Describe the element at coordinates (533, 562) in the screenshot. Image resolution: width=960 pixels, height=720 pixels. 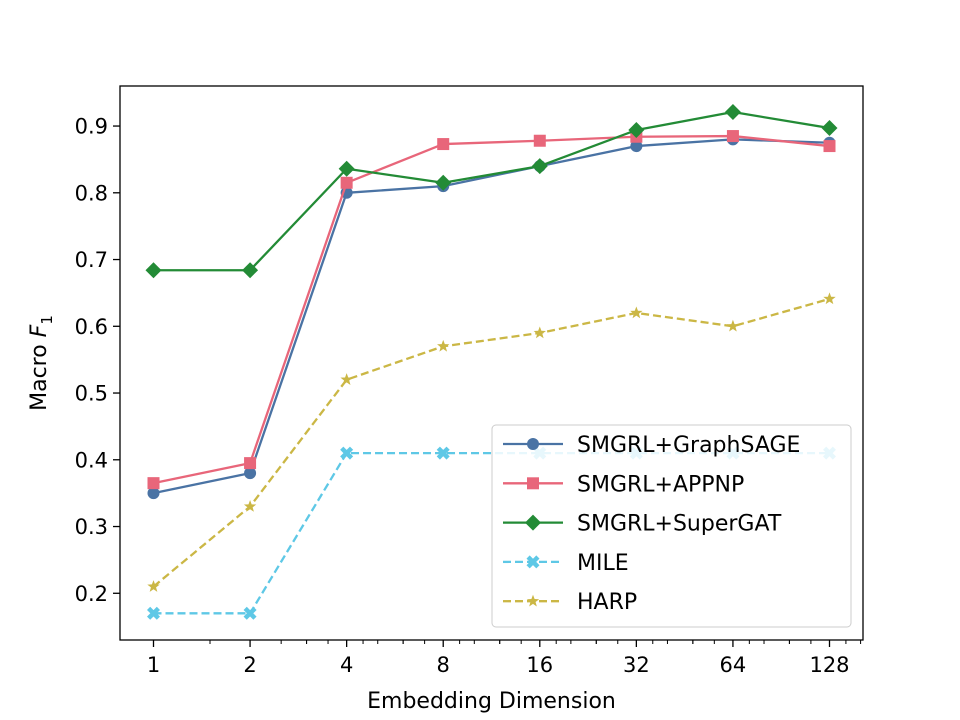
I see `legend-marker-mile` at that location.